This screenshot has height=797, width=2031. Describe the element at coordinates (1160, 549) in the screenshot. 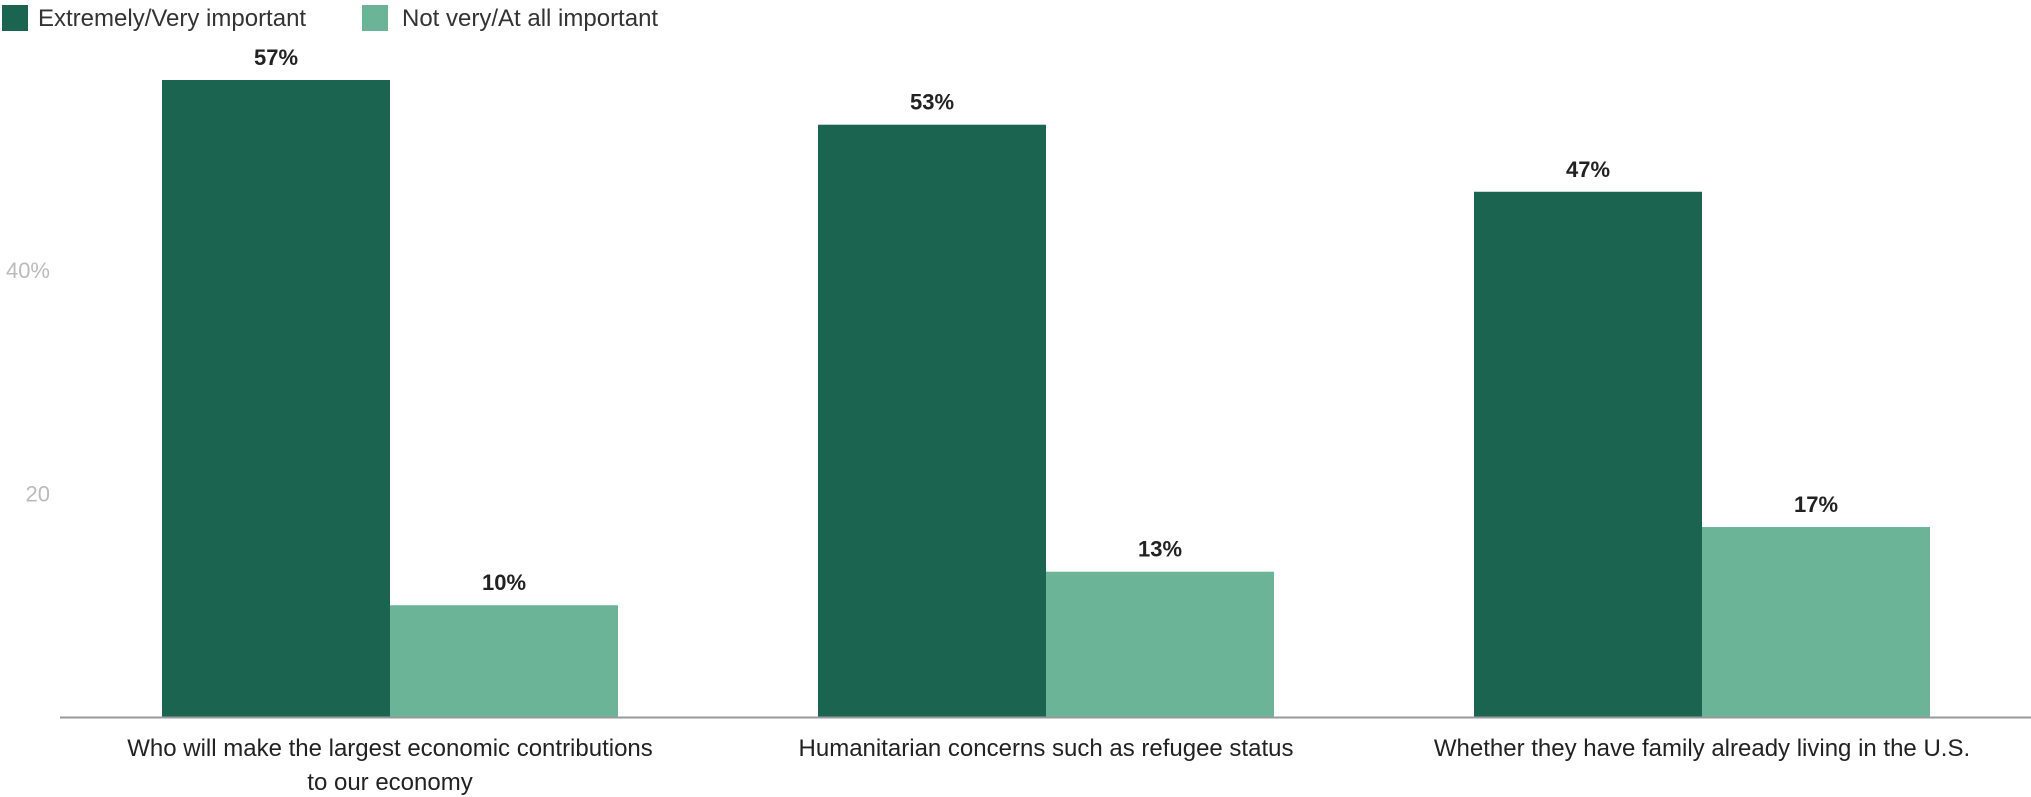

I see `value-label-1-1: 13%` at that location.